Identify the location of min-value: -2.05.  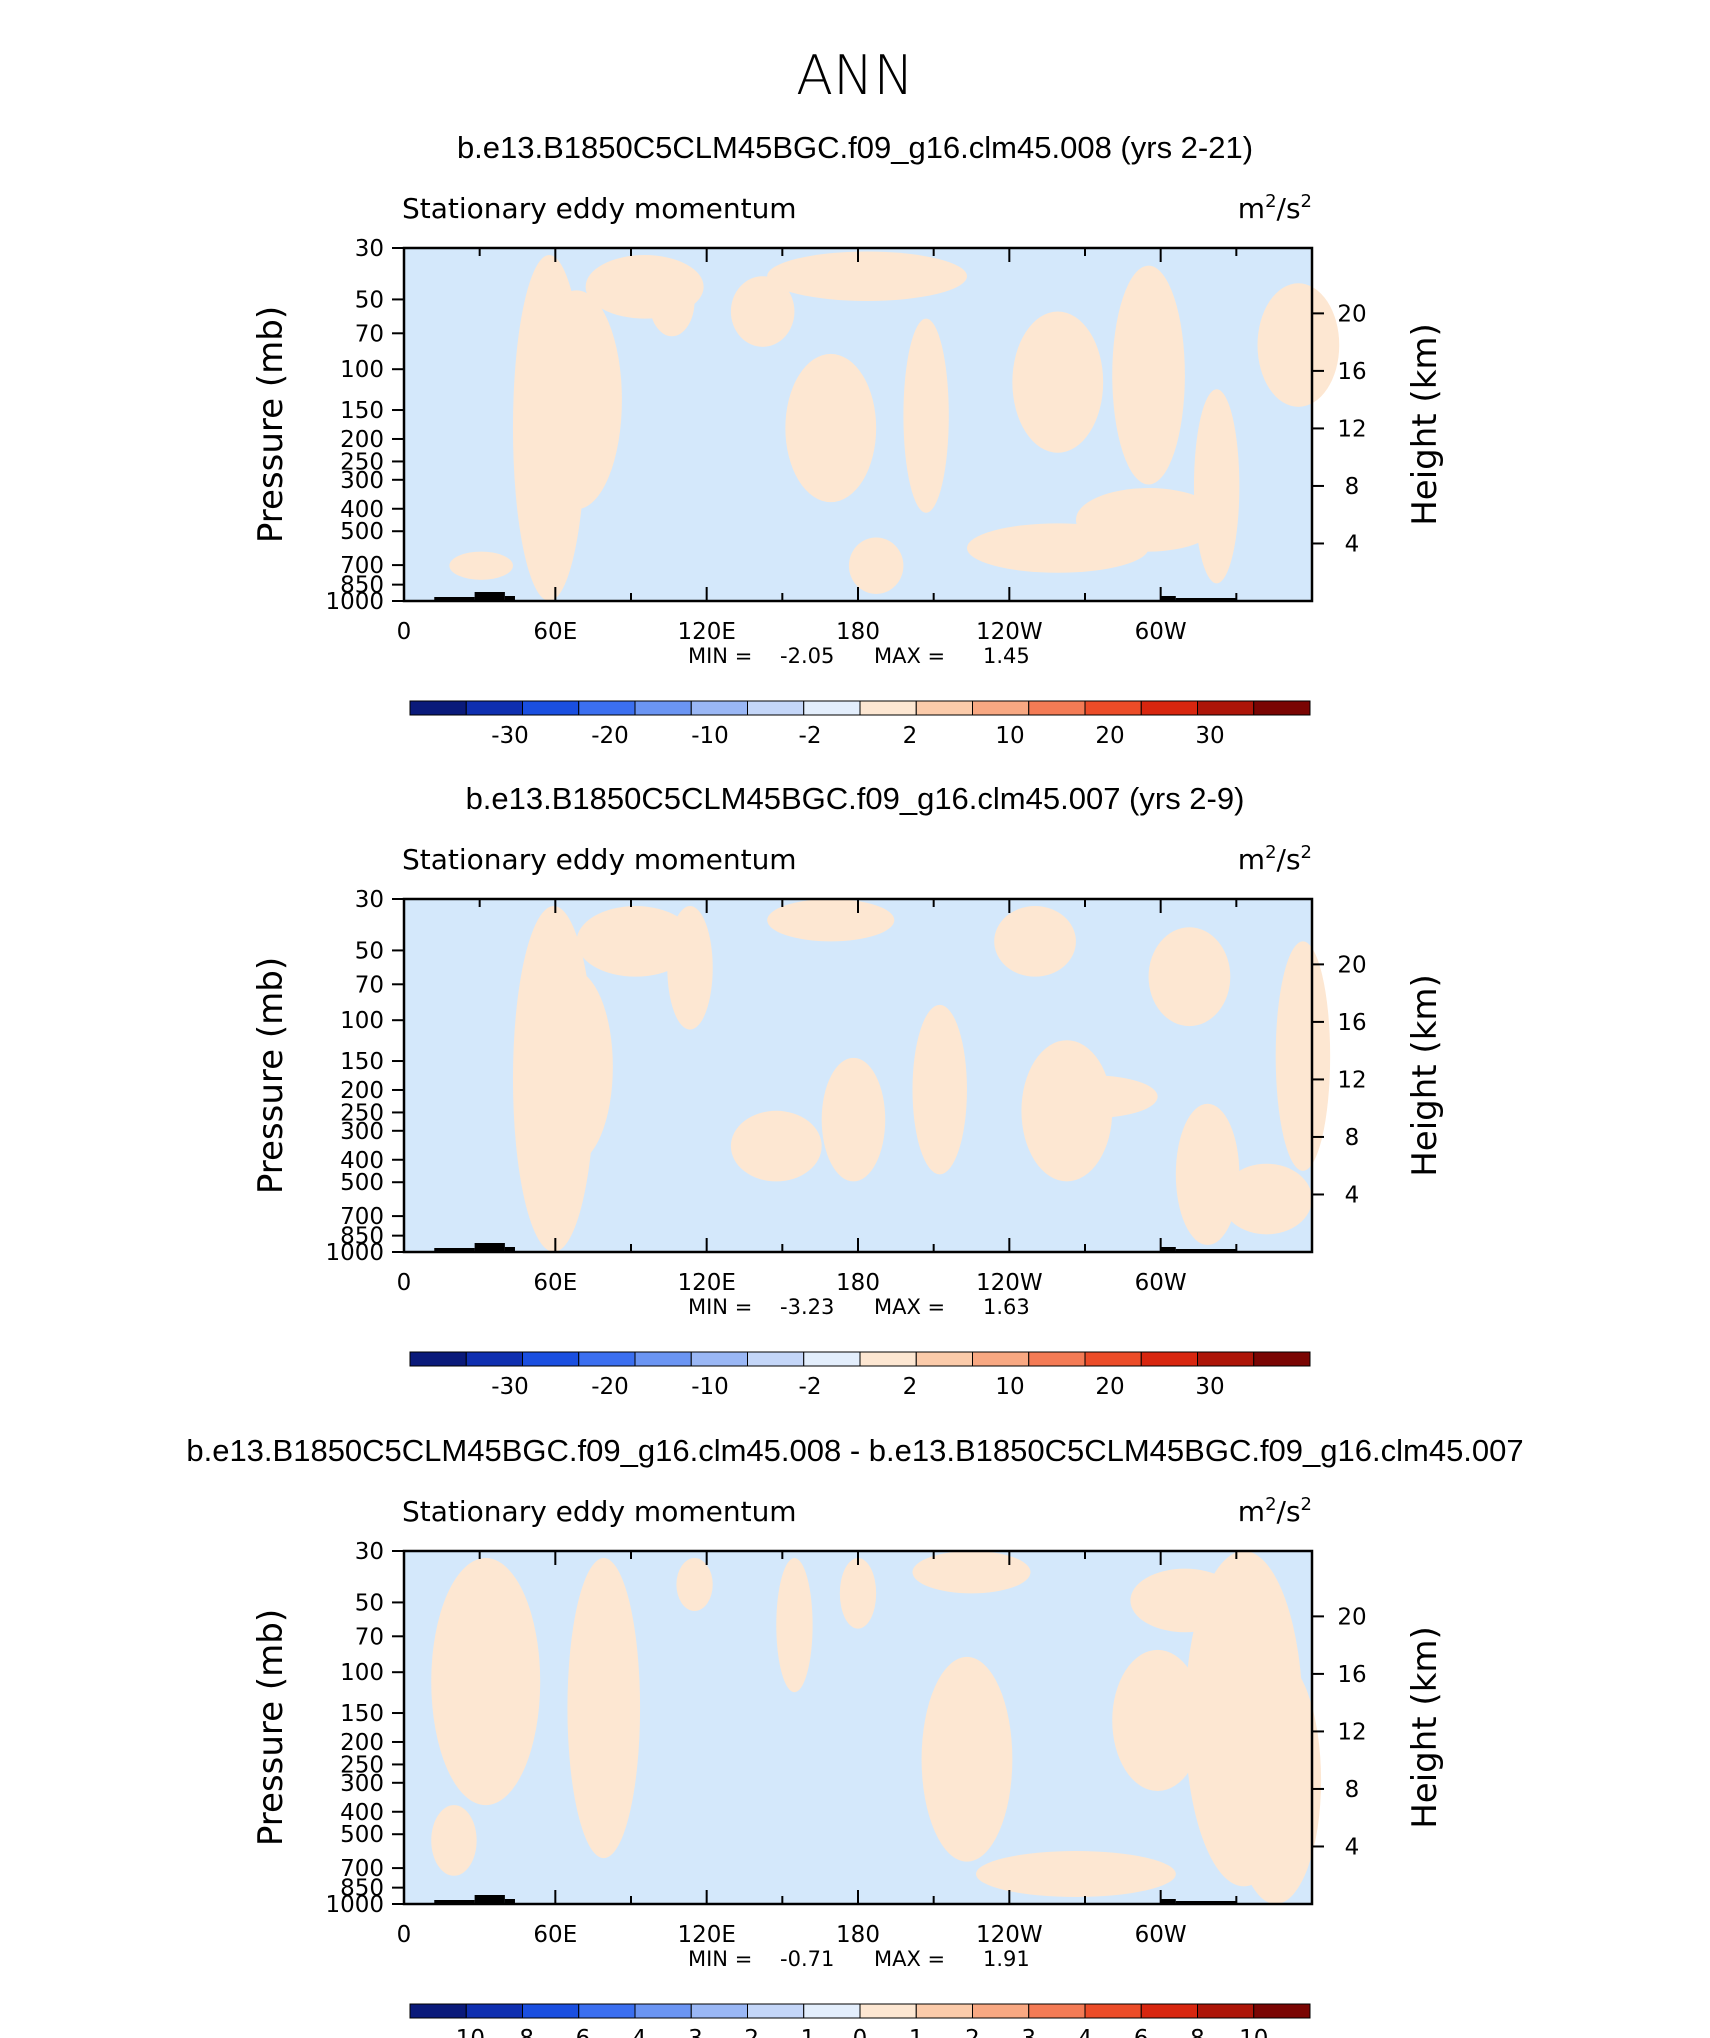
(807, 656).